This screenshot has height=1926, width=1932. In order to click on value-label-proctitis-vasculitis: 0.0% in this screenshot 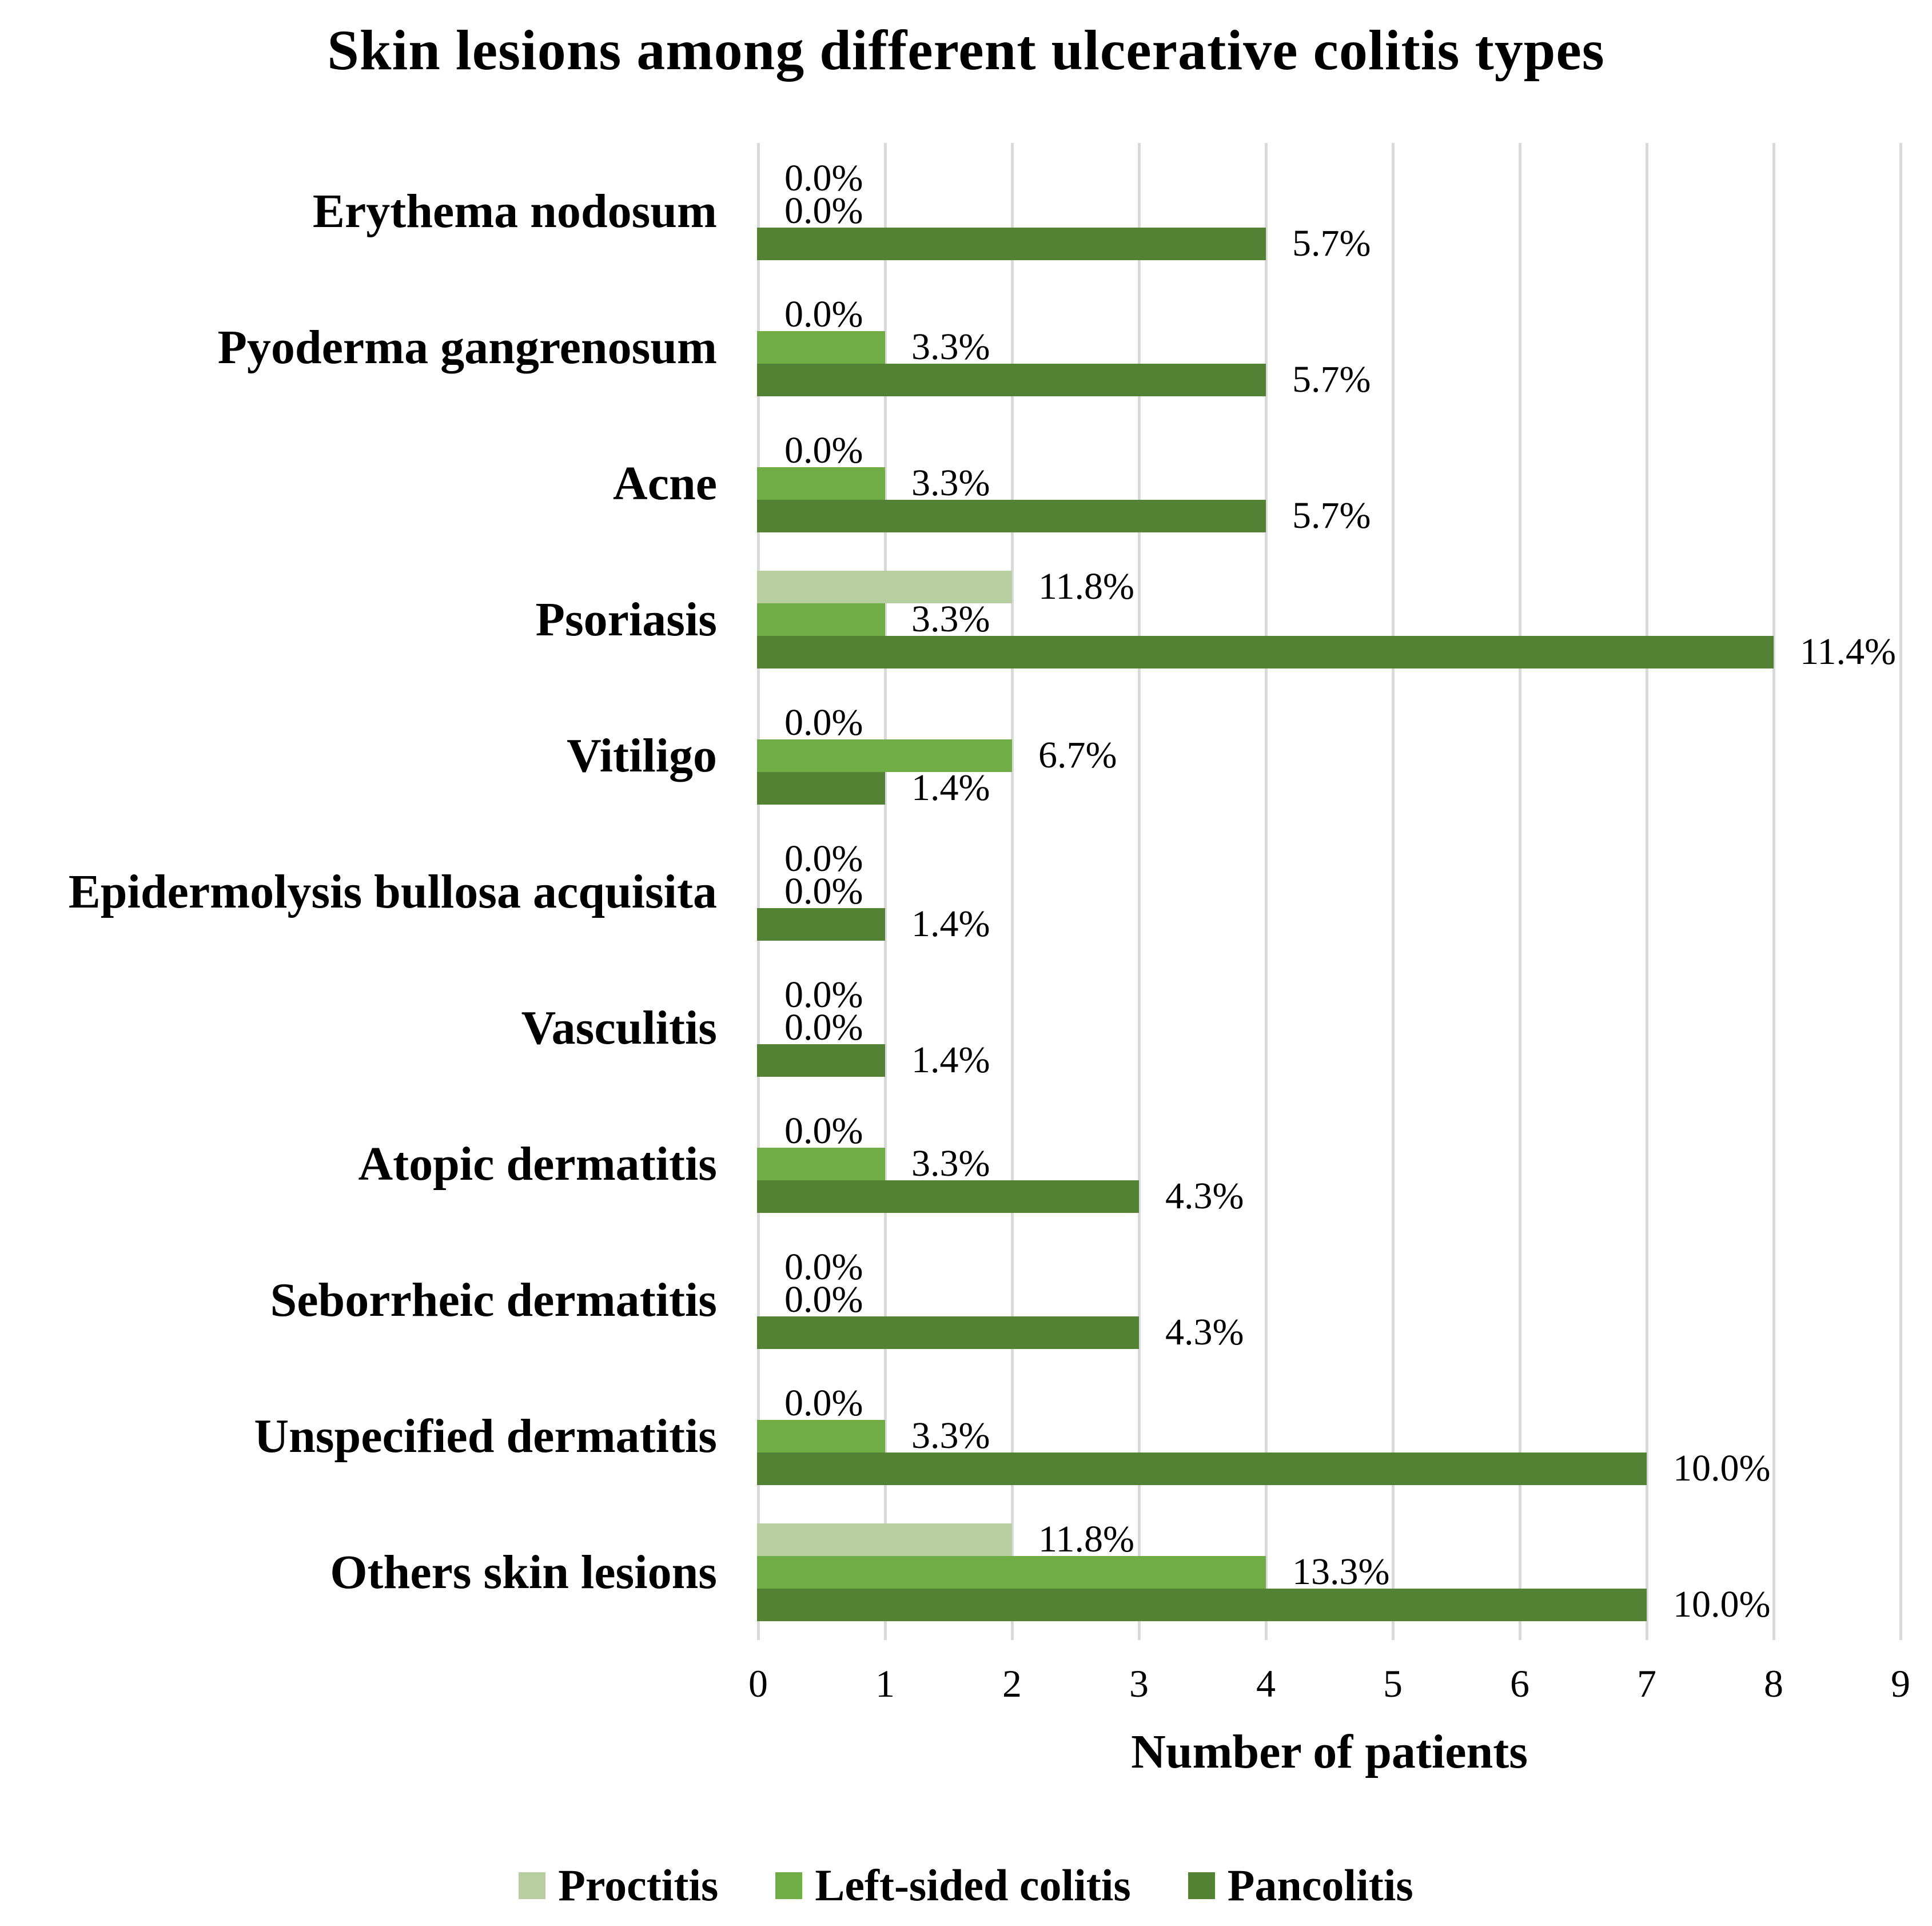, I will do `click(823, 995)`.